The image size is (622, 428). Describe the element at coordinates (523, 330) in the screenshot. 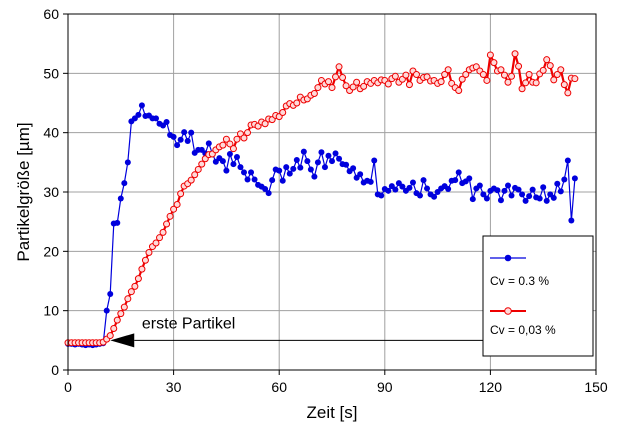

I see `legend-label-2: Cv = 0,03 %` at that location.